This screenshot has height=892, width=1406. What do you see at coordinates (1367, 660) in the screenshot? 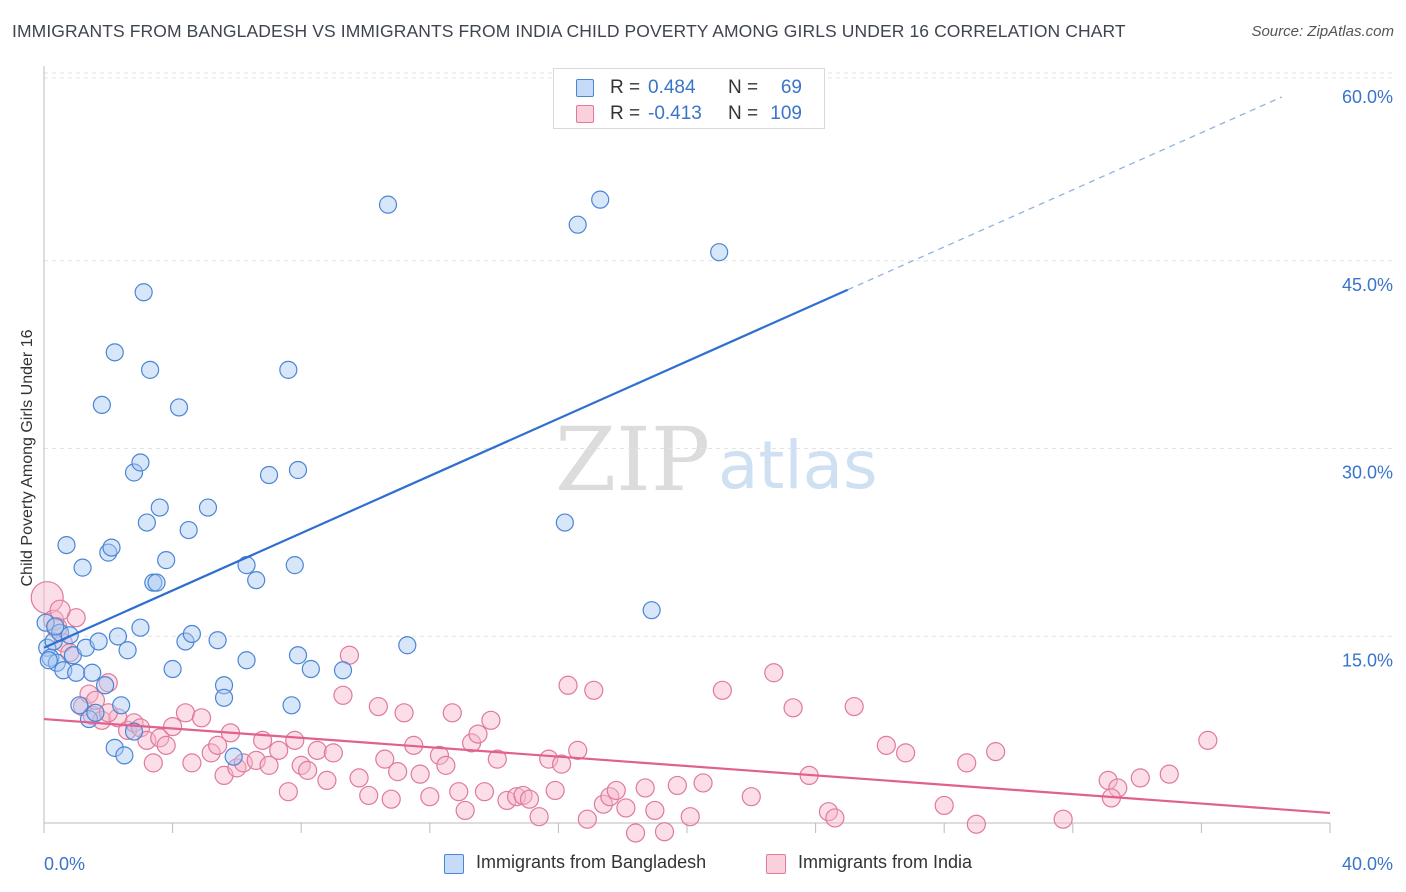
I see `y-tick-label: 15.0%` at bounding box center [1367, 660].